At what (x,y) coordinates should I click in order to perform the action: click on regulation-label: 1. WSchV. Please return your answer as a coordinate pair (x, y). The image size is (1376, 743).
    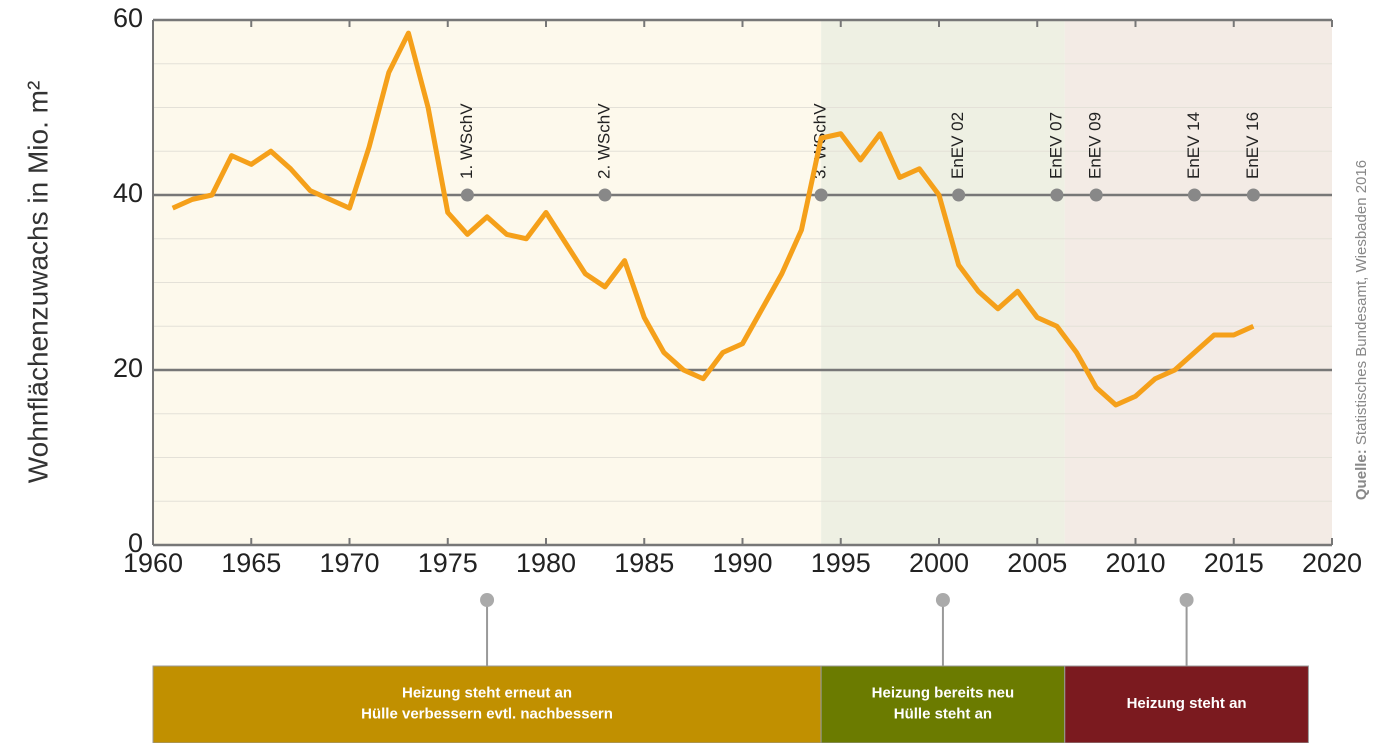
    Looking at the image, I should click on (466, 141).